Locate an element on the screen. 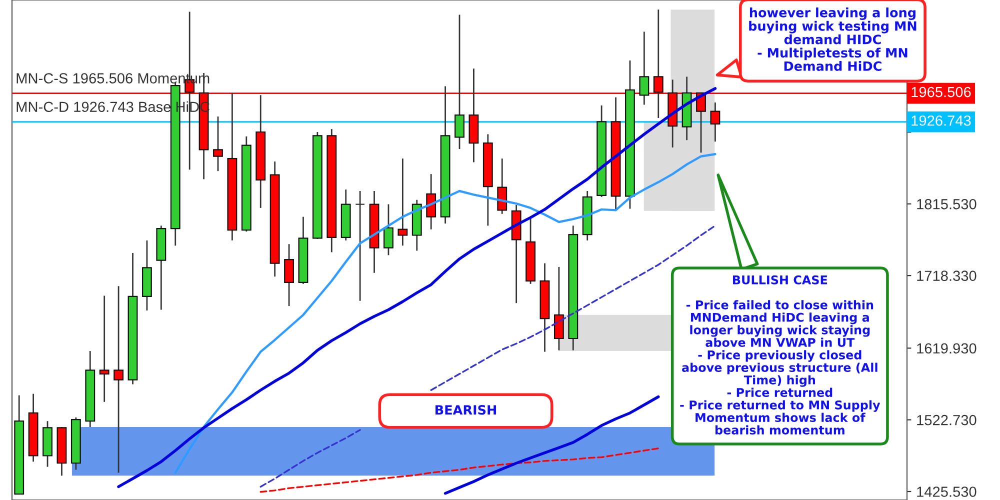  y-tick-label: 1815.530 is located at coordinates (946, 204).